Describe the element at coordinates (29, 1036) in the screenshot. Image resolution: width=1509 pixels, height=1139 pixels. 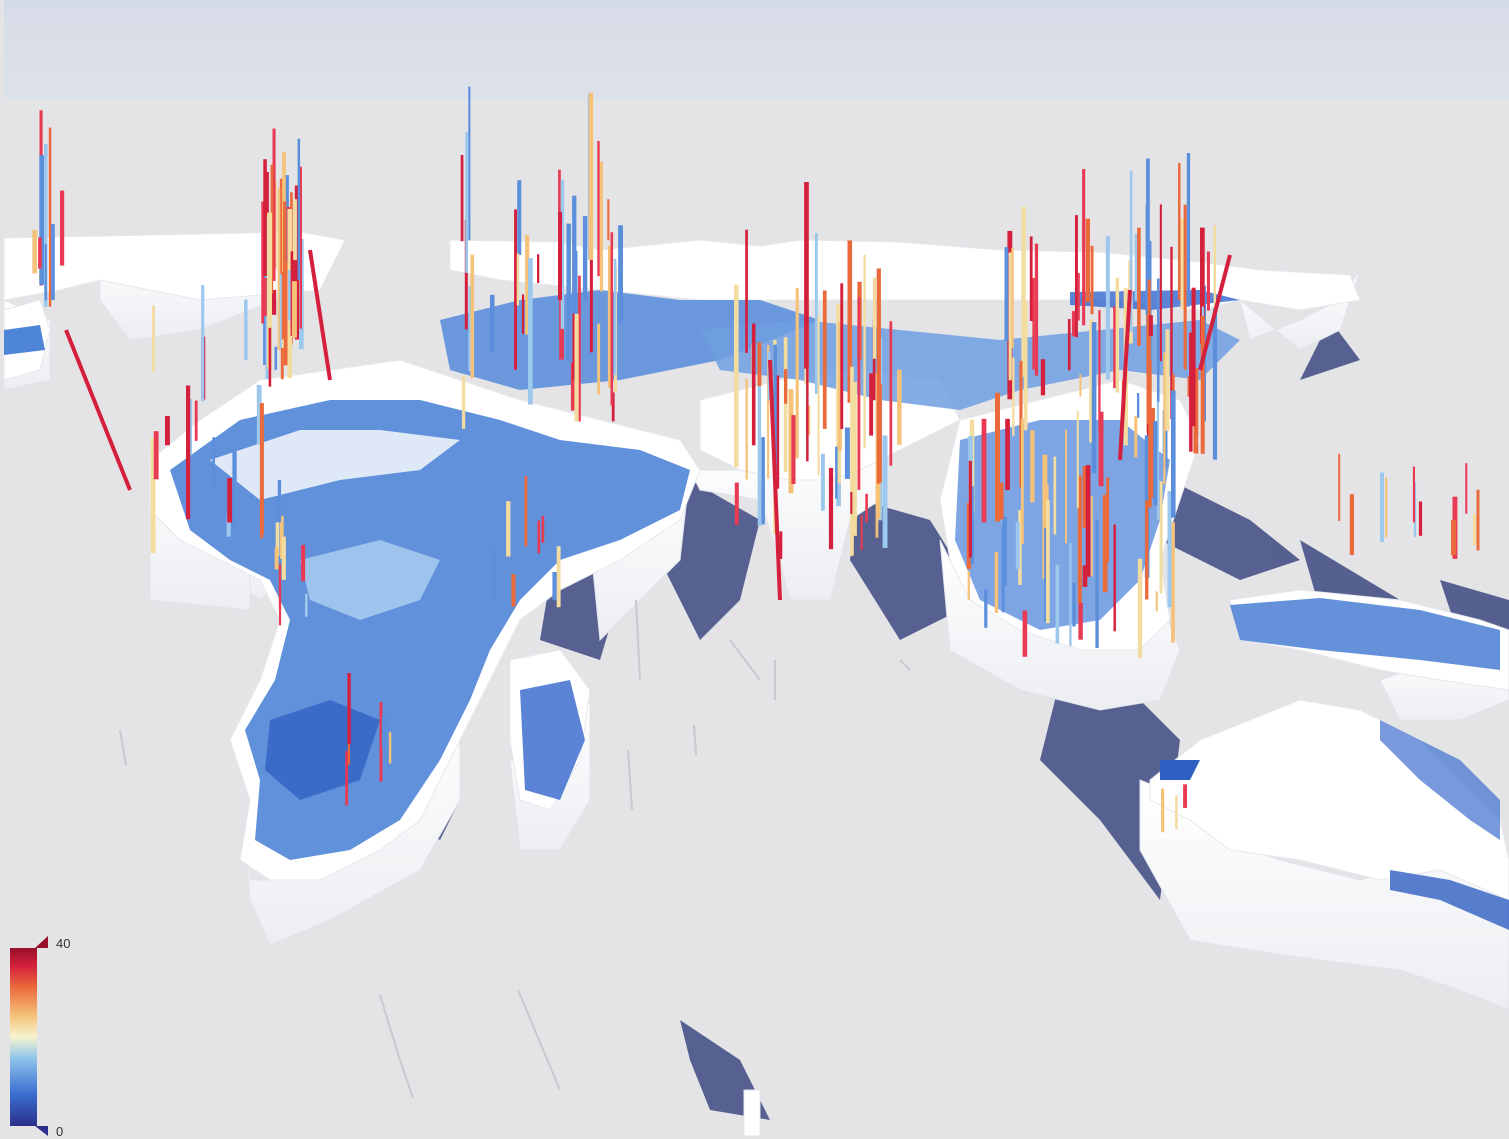
I see `color-scale-bar` at that location.